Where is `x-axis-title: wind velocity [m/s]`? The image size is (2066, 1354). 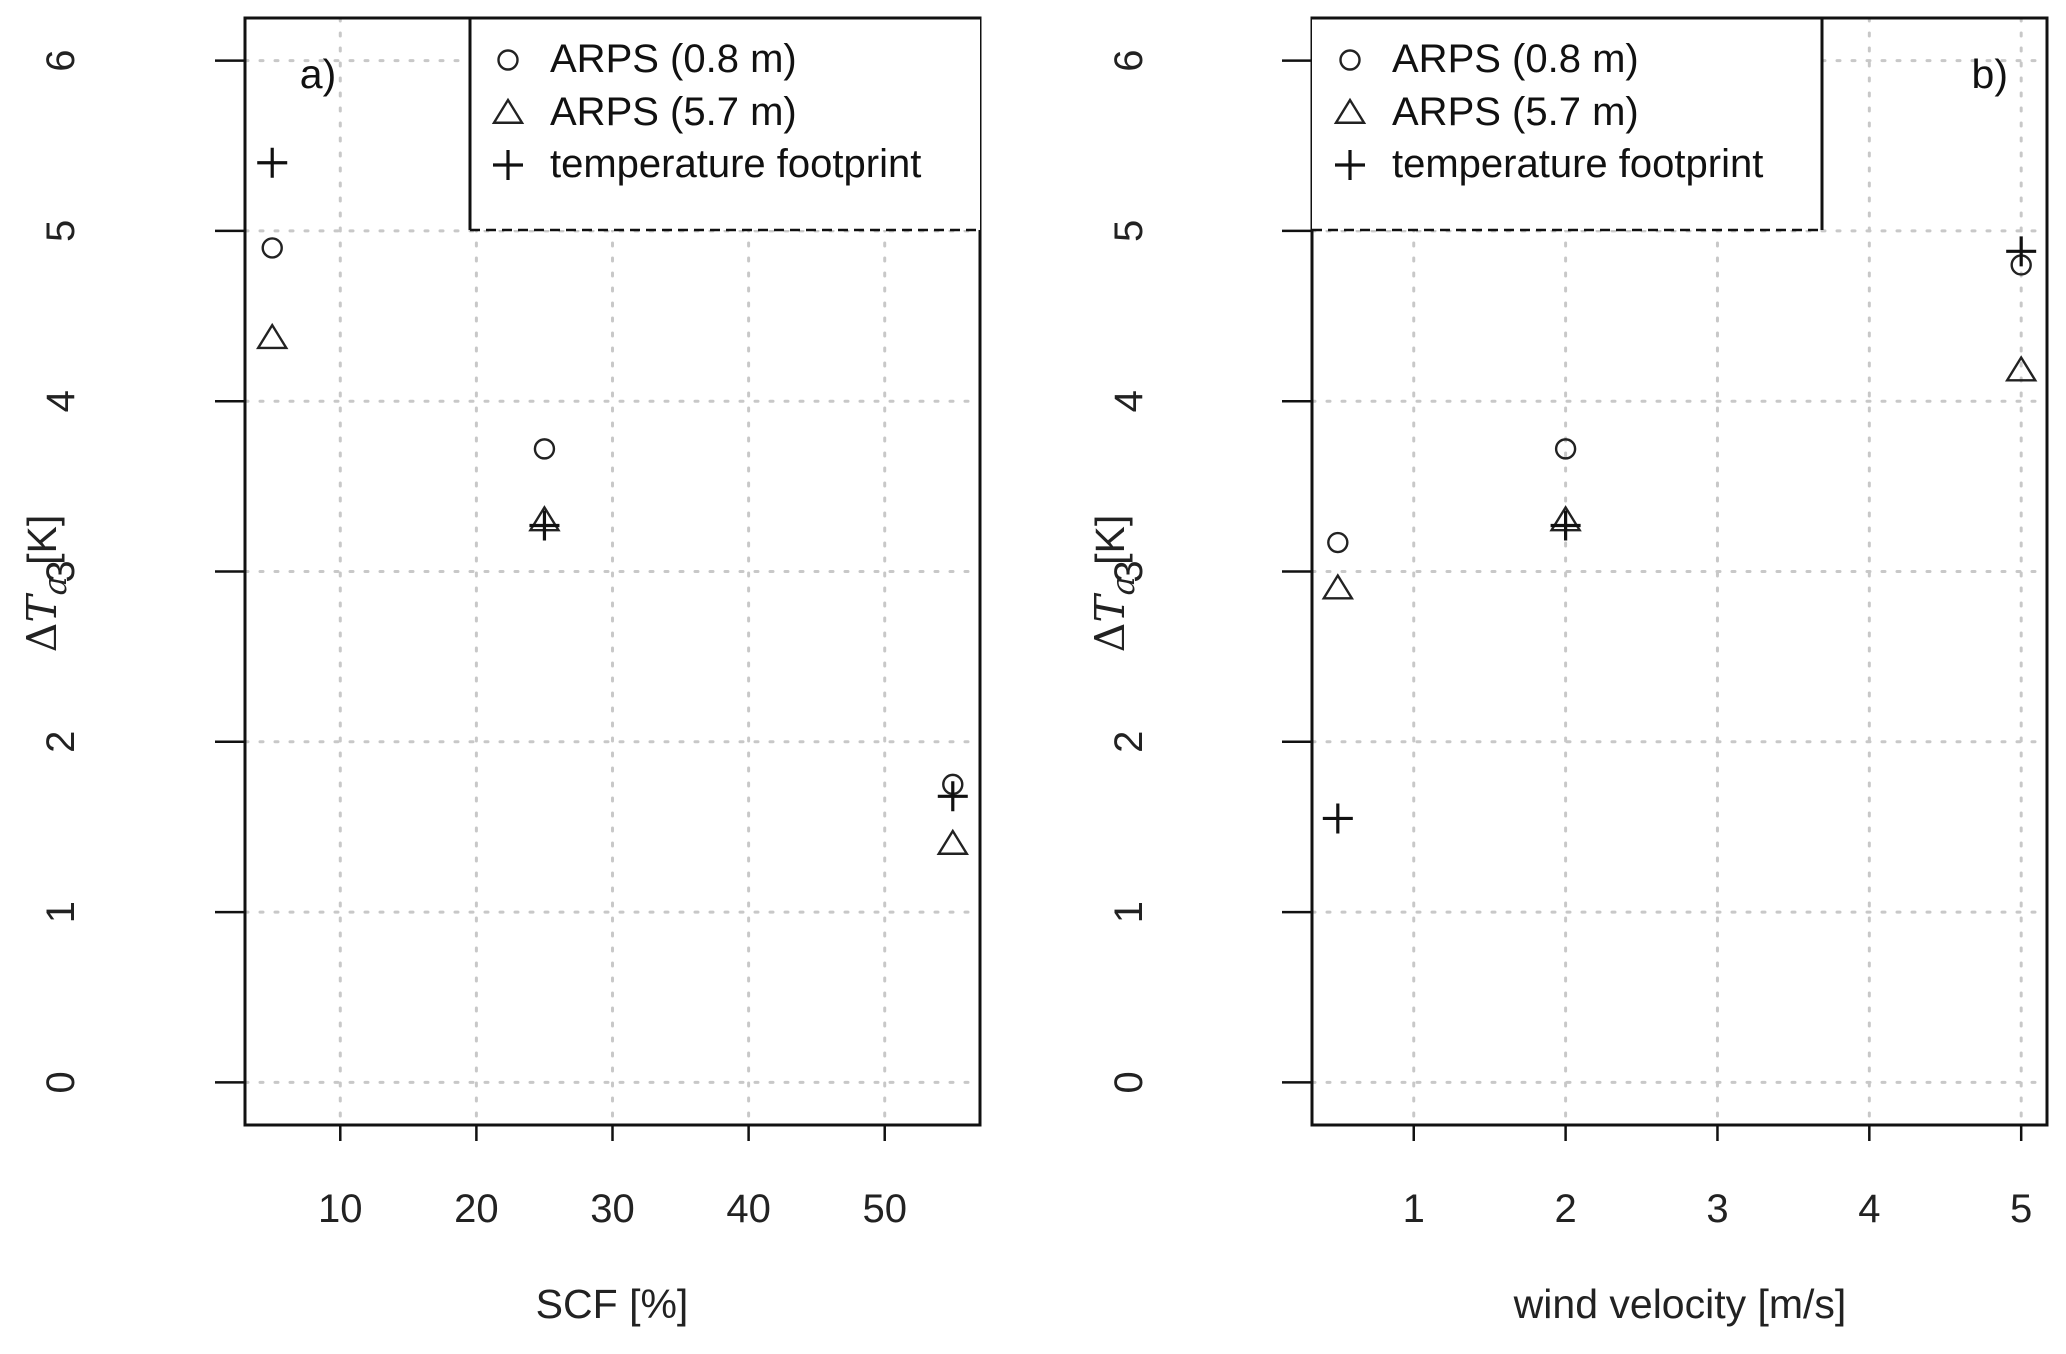 x-axis-title: wind velocity [m/s] is located at coordinates (1680, 1304).